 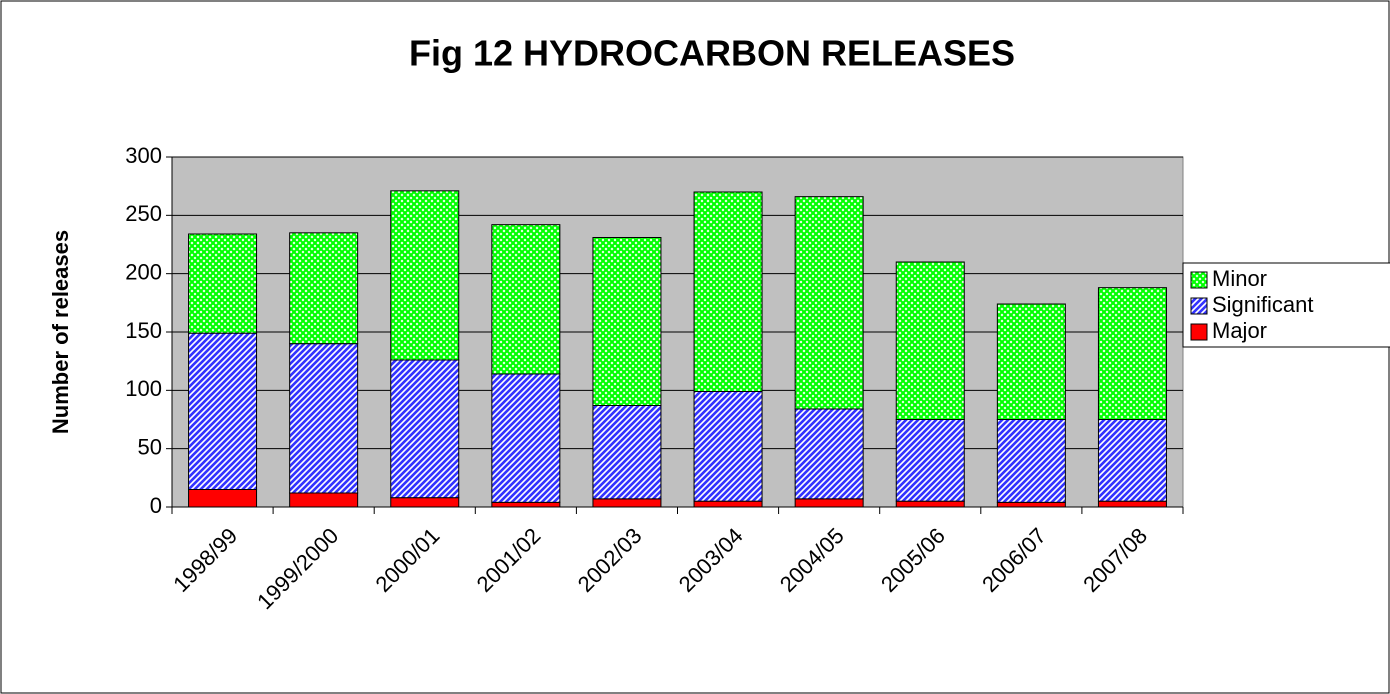 What do you see at coordinates (143, 155) in the screenshot?
I see `y-tick-label: 300` at bounding box center [143, 155].